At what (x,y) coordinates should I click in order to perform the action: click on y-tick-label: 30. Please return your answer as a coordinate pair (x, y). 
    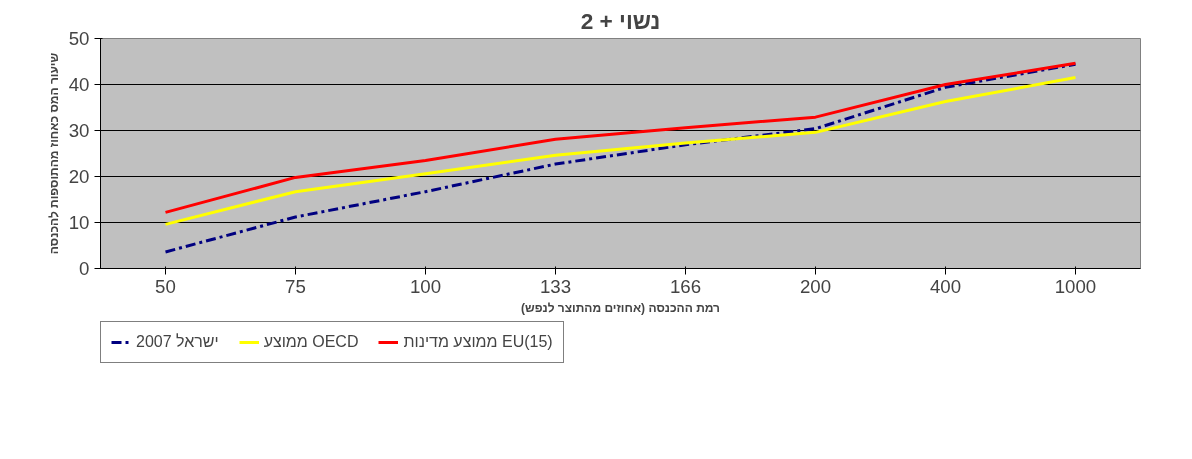
    Looking at the image, I should click on (79, 130).